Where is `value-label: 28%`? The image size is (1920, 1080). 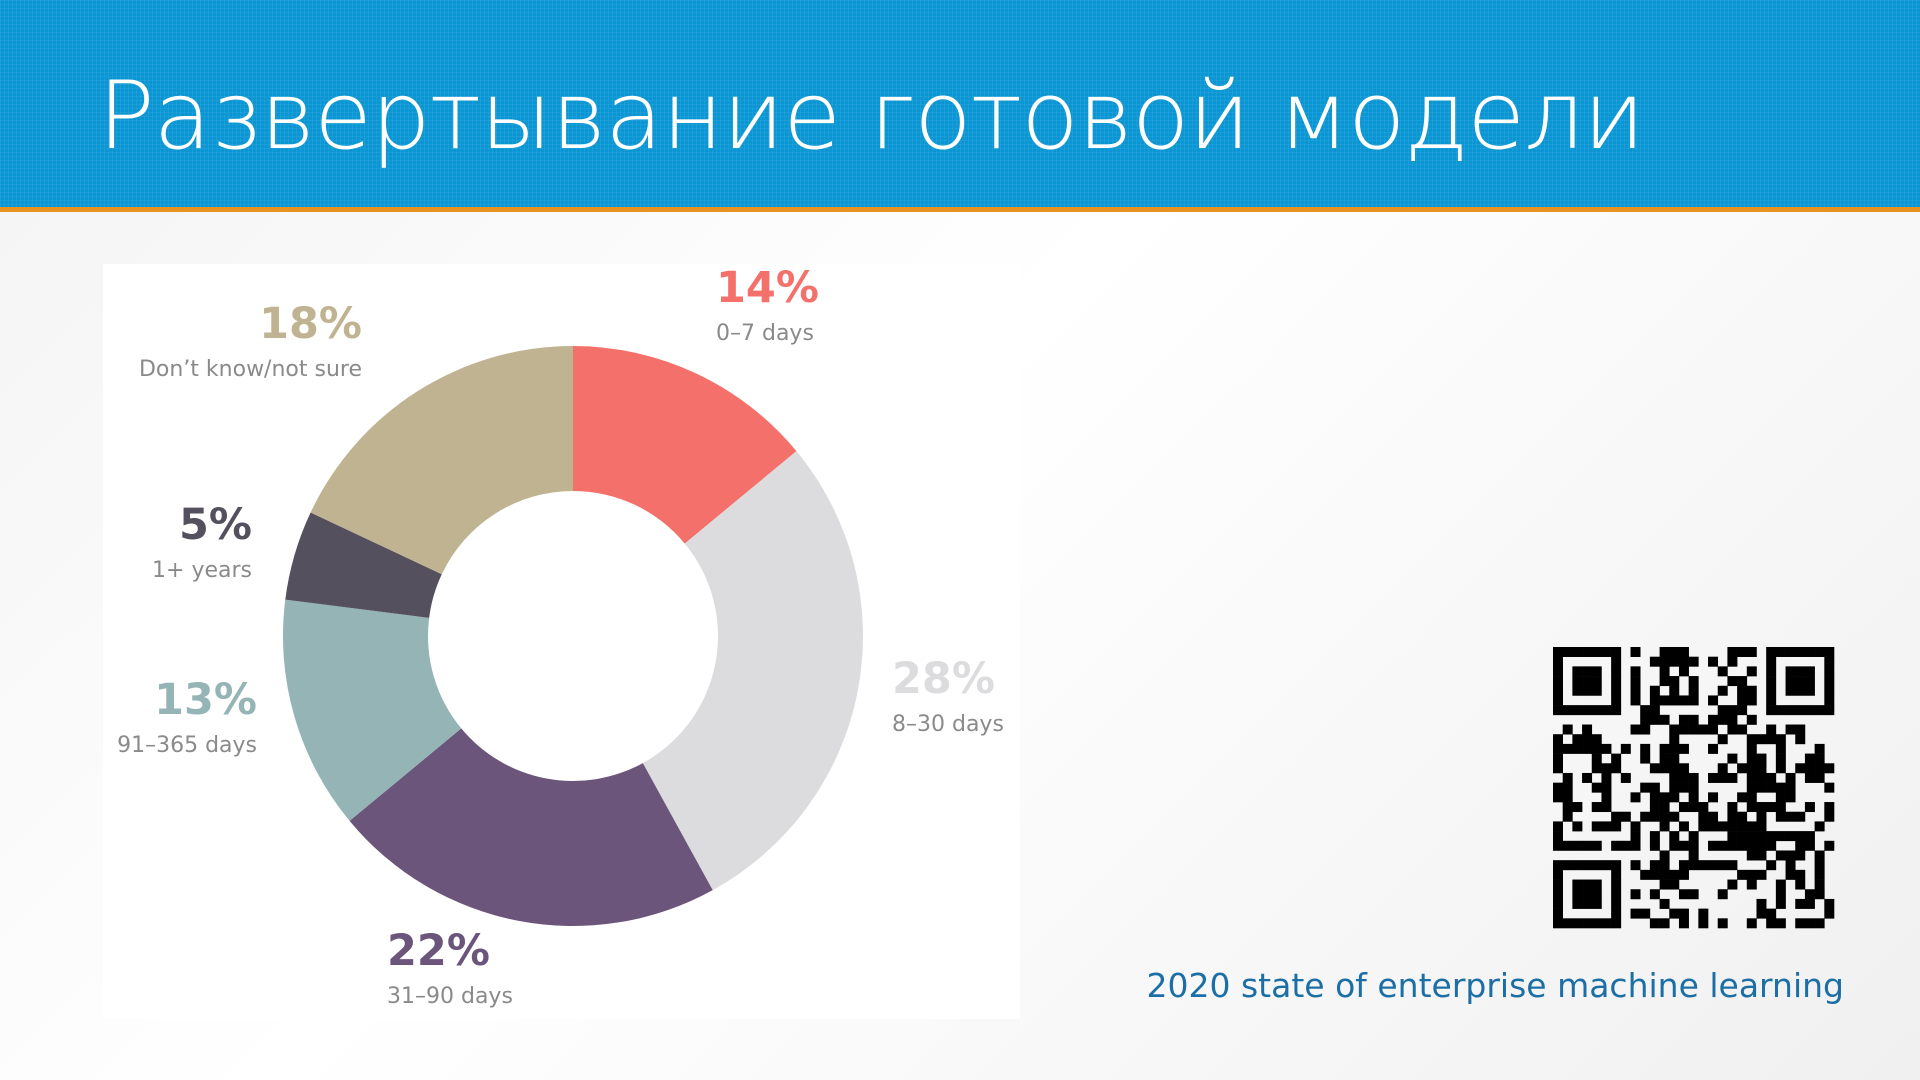
value-label: 28% is located at coordinates (943, 679).